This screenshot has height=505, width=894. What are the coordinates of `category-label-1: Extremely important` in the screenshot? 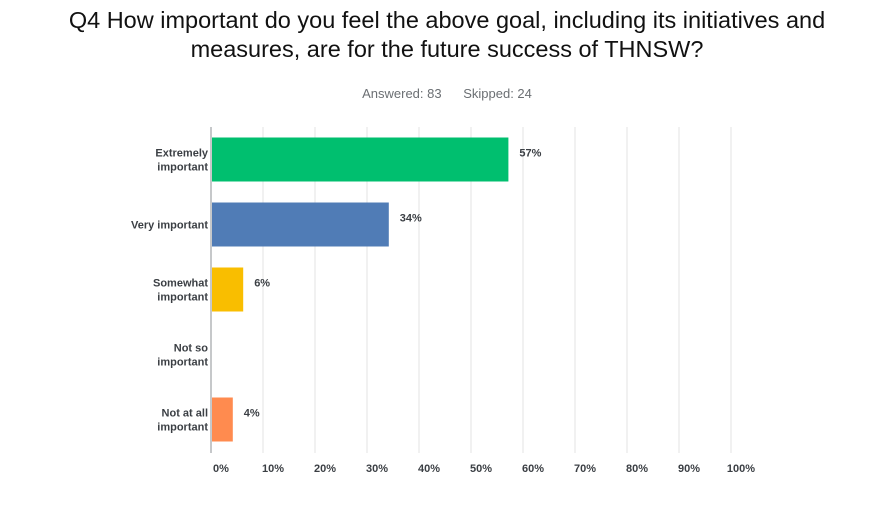 It's located at (181, 161).